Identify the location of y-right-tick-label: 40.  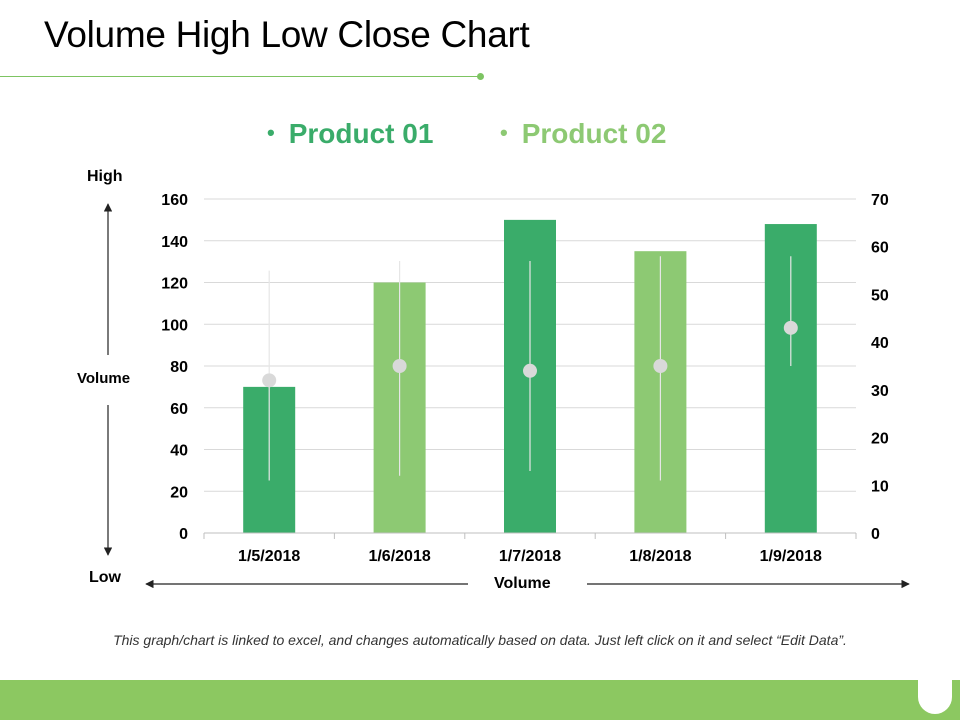
(880, 343).